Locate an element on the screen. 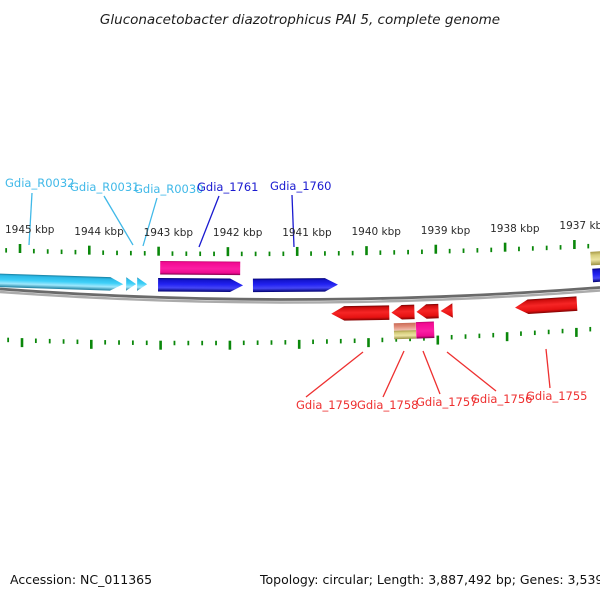 The height and width of the screenshot is (600, 600). ruler-label: 1941 kbp is located at coordinates (307, 233).